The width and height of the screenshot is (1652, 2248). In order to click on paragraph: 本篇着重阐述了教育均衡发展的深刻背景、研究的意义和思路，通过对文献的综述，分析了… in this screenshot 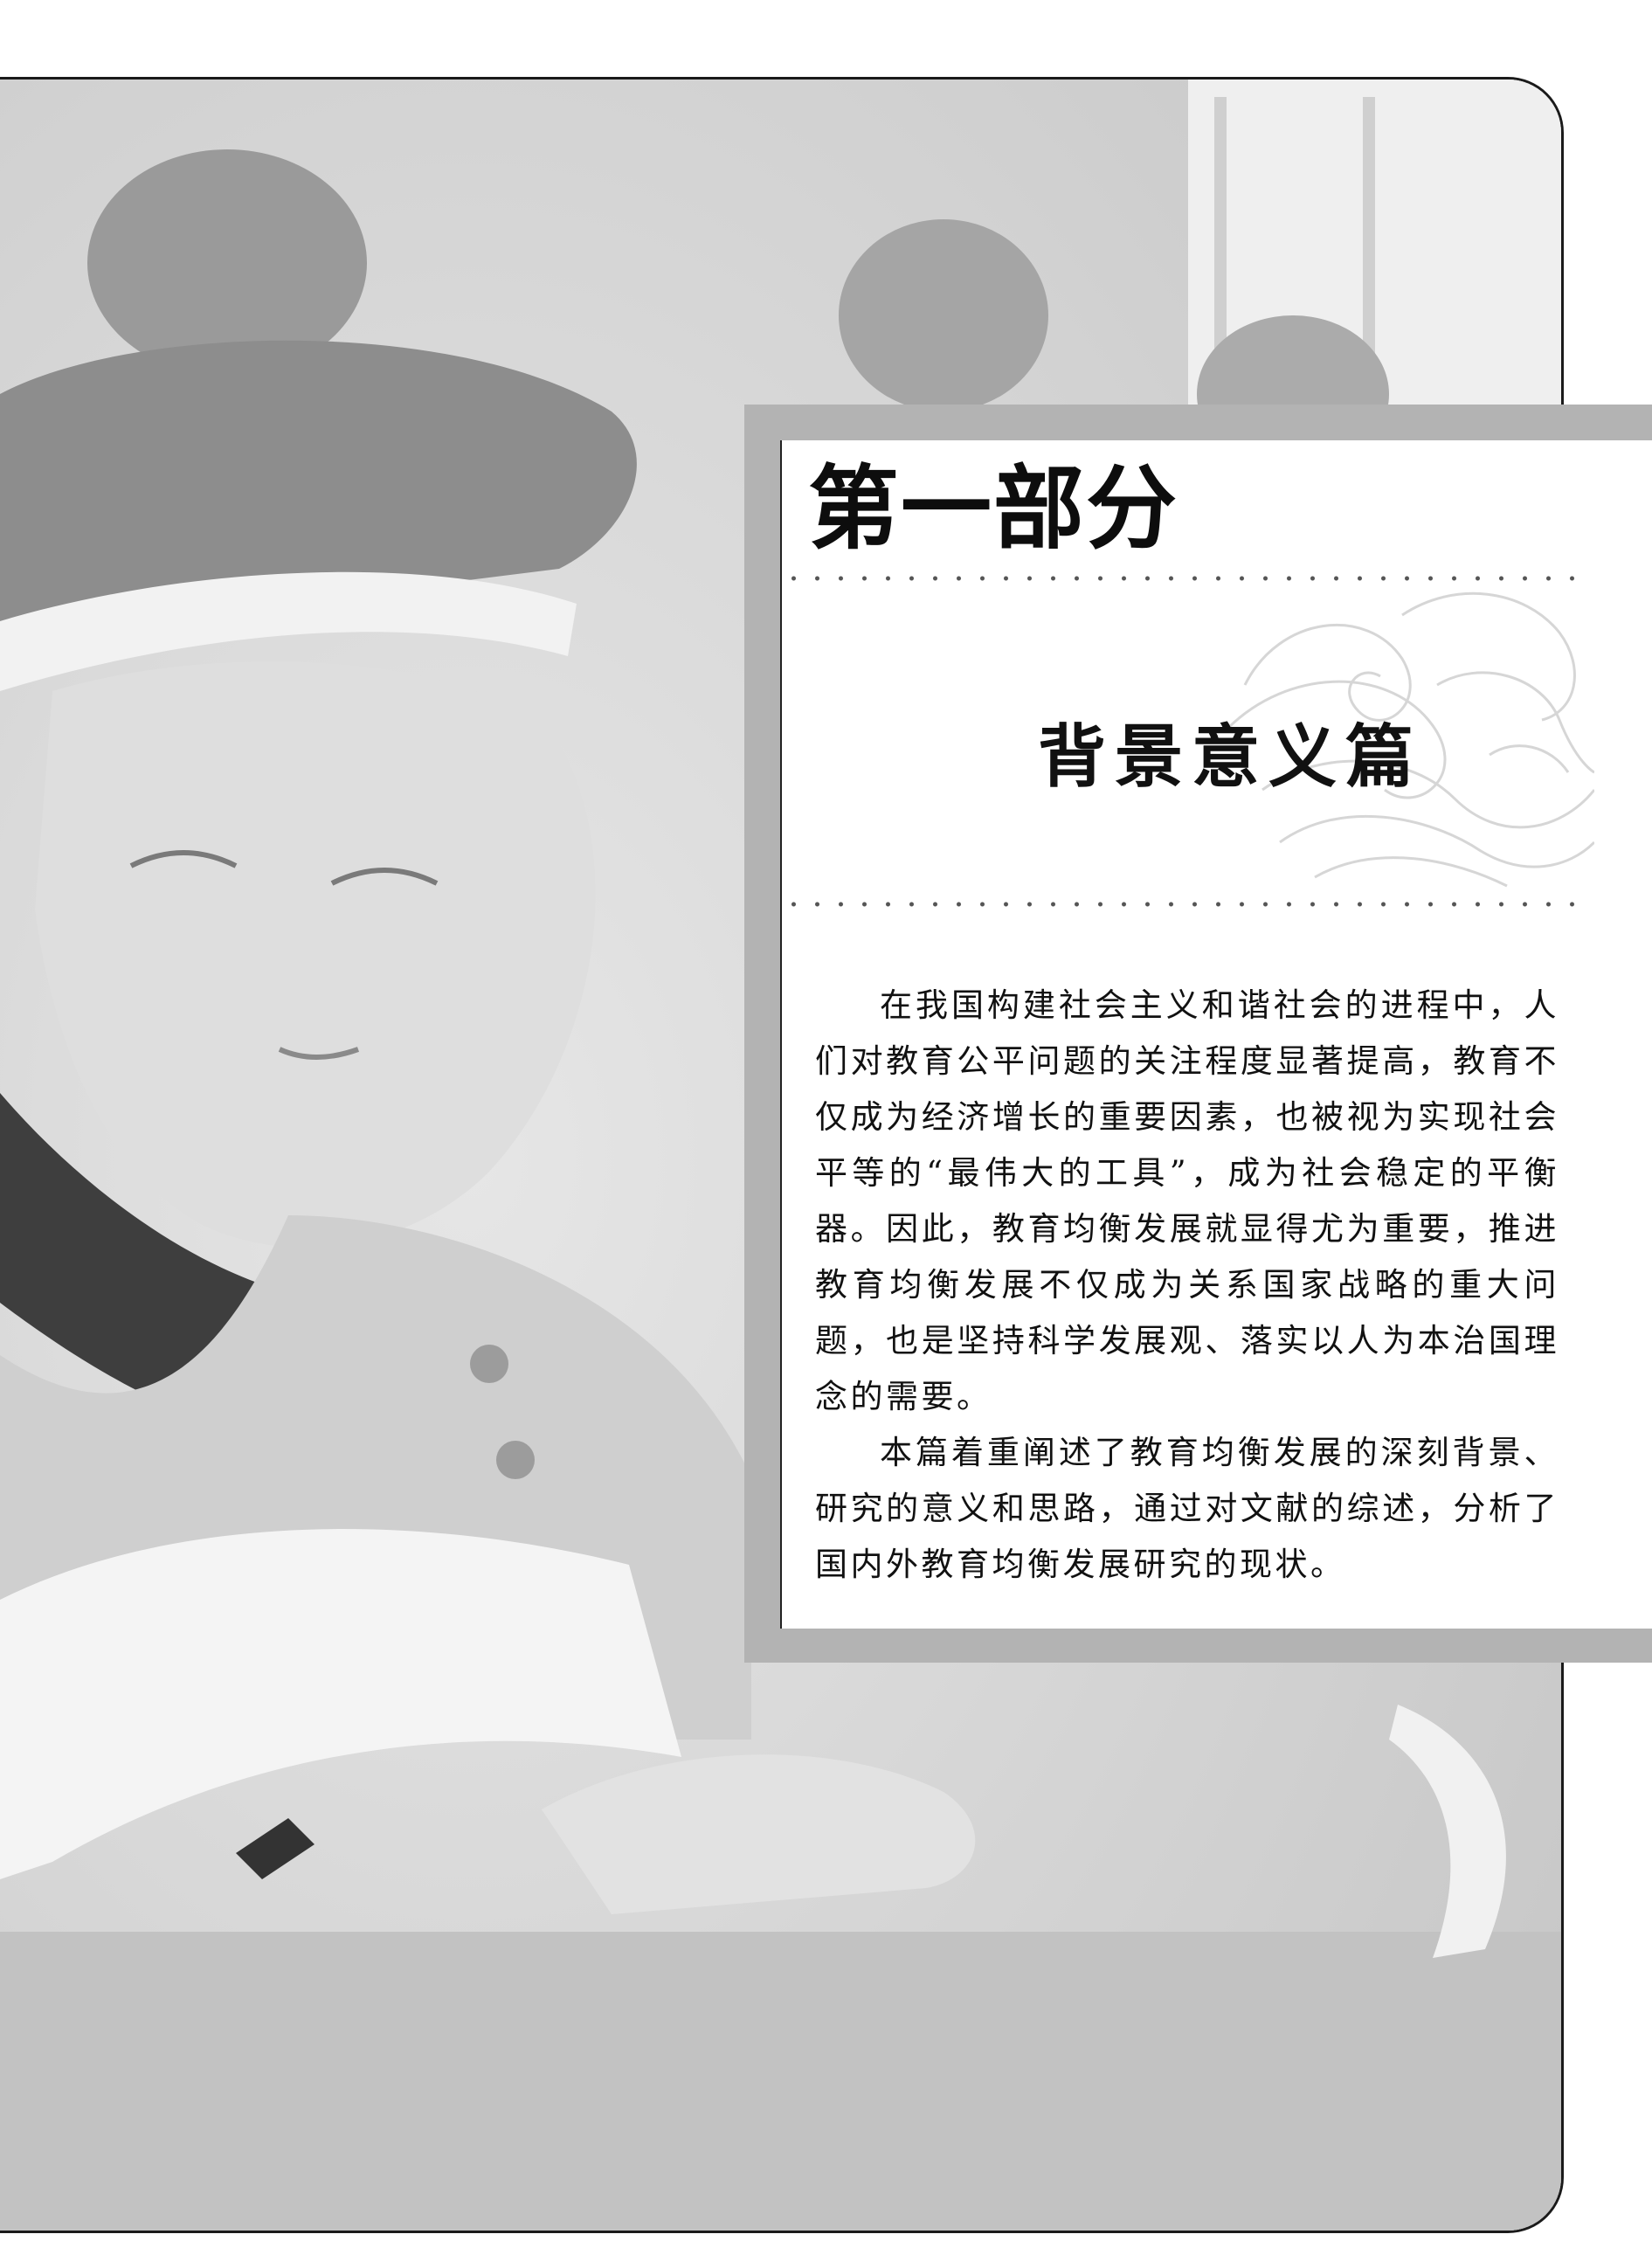, I will do `click(1187, 1508)`.